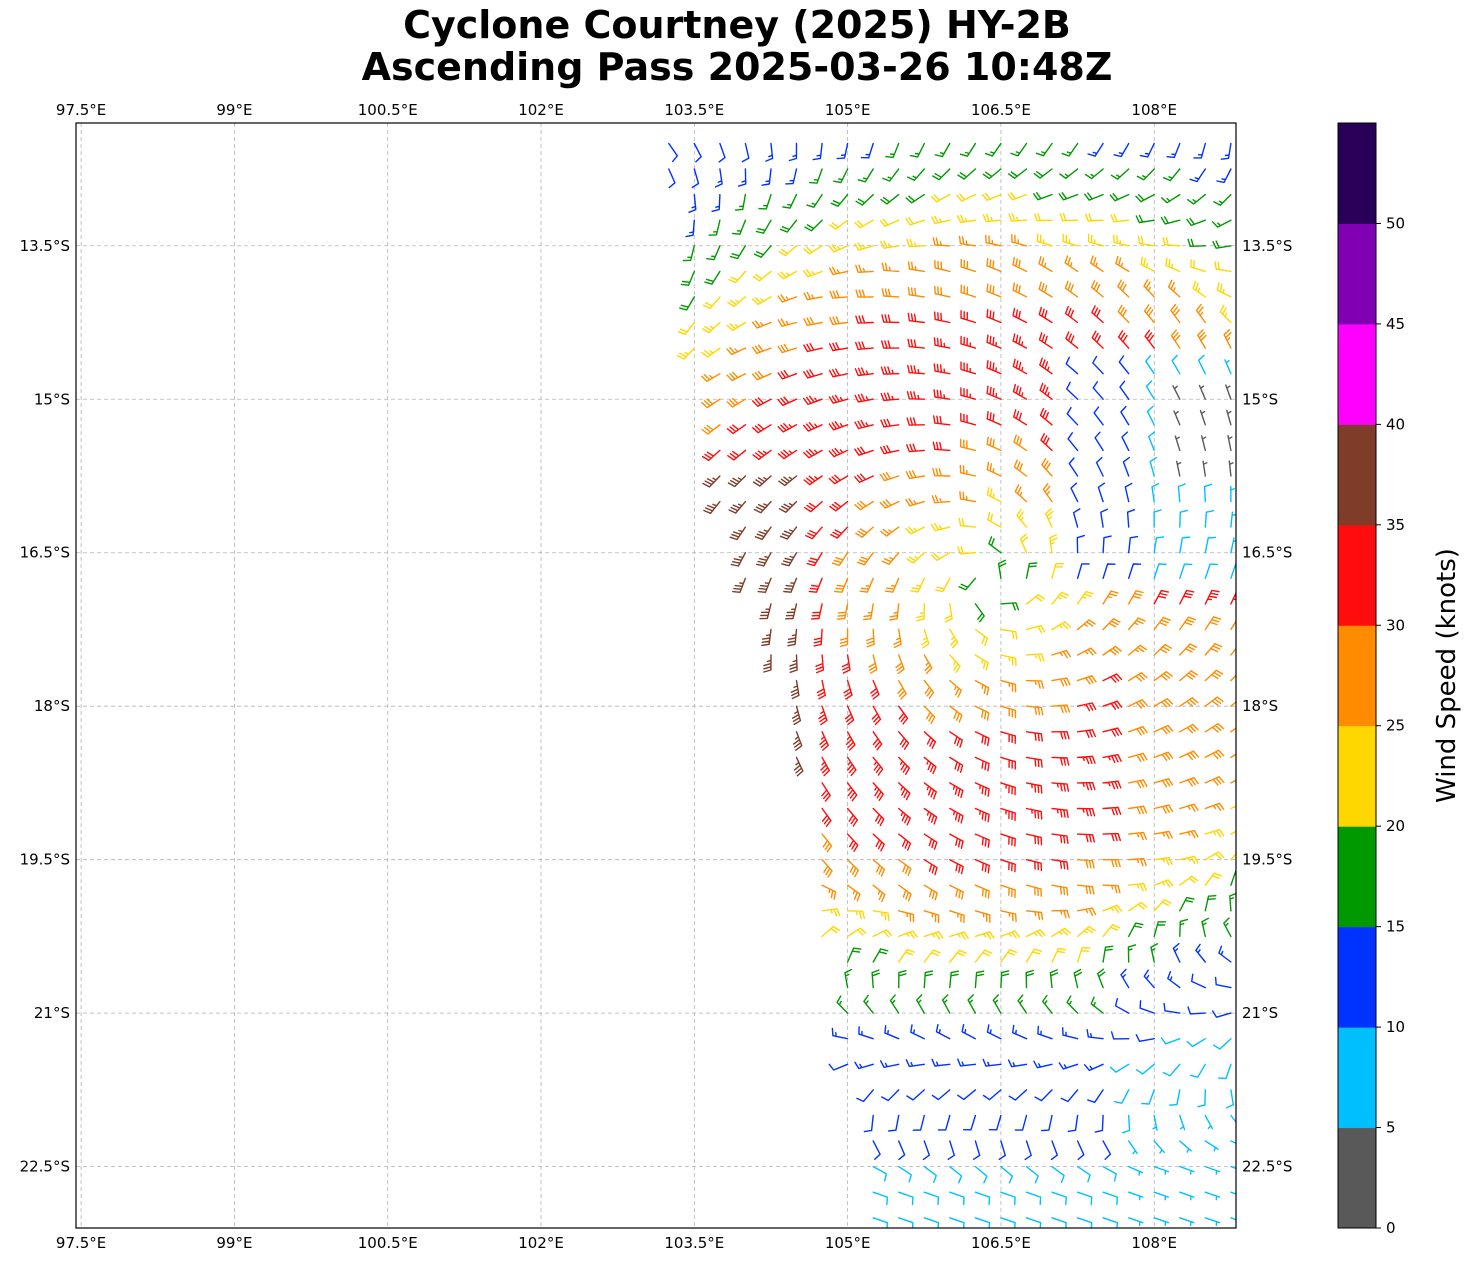 Image resolution: width=1474 pixels, height=1264 pixels. Describe the element at coordinates (1267, 553) in the screenshot. I see `lat-tick-label-right: 16.5°S` at that location.